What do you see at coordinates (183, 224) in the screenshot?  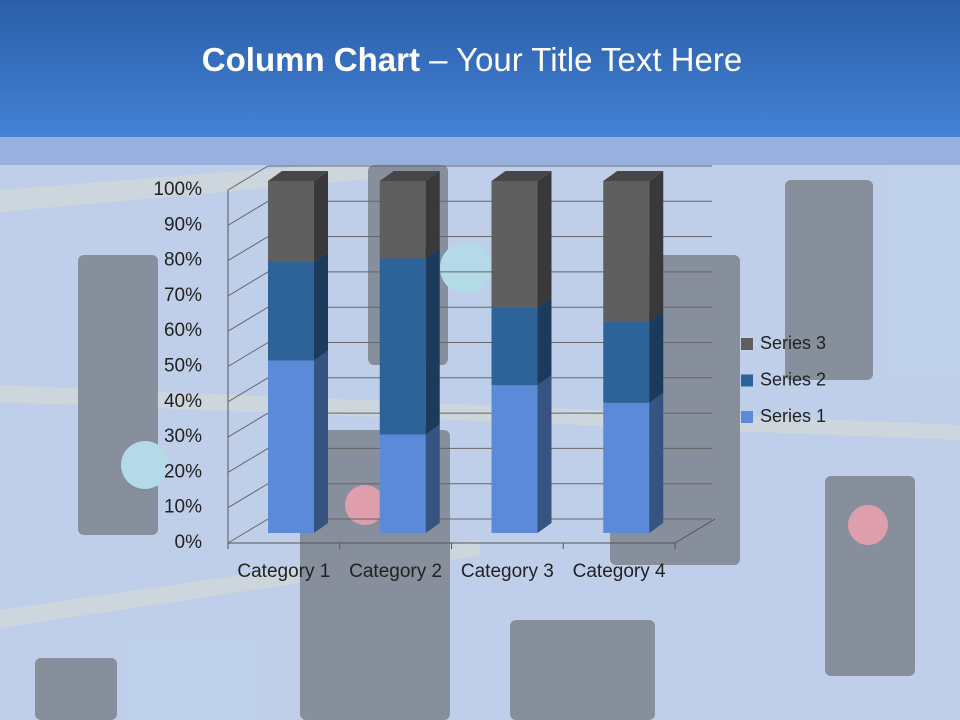 I see `y-tick-label: 90%` at bounding box center [183, 224].